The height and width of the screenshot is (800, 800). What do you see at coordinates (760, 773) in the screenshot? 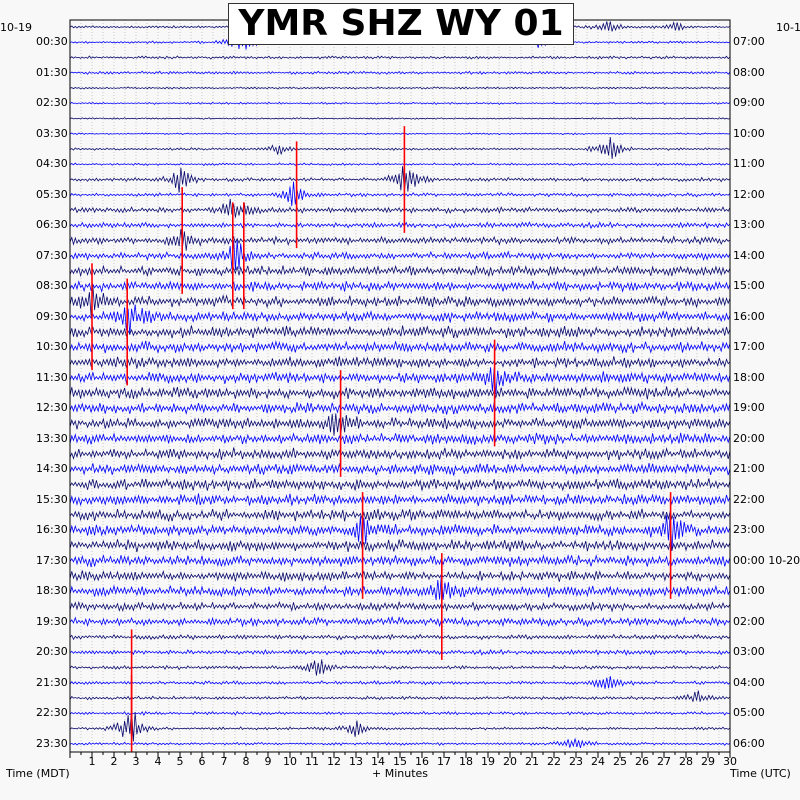
I see `right-axis-label: Time (UTC)` at bounding box center [760, 773].